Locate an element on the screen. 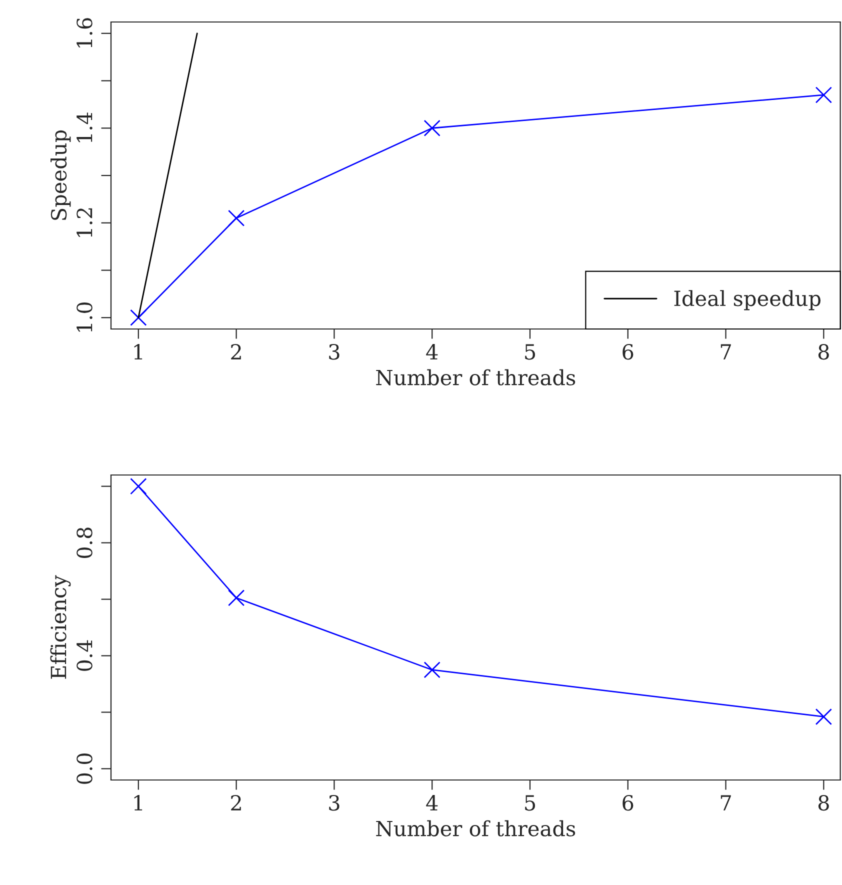 The width and height of the screenshot is (842, 885). y-tick-label: 0.0 is located at coordinates (84, 769).